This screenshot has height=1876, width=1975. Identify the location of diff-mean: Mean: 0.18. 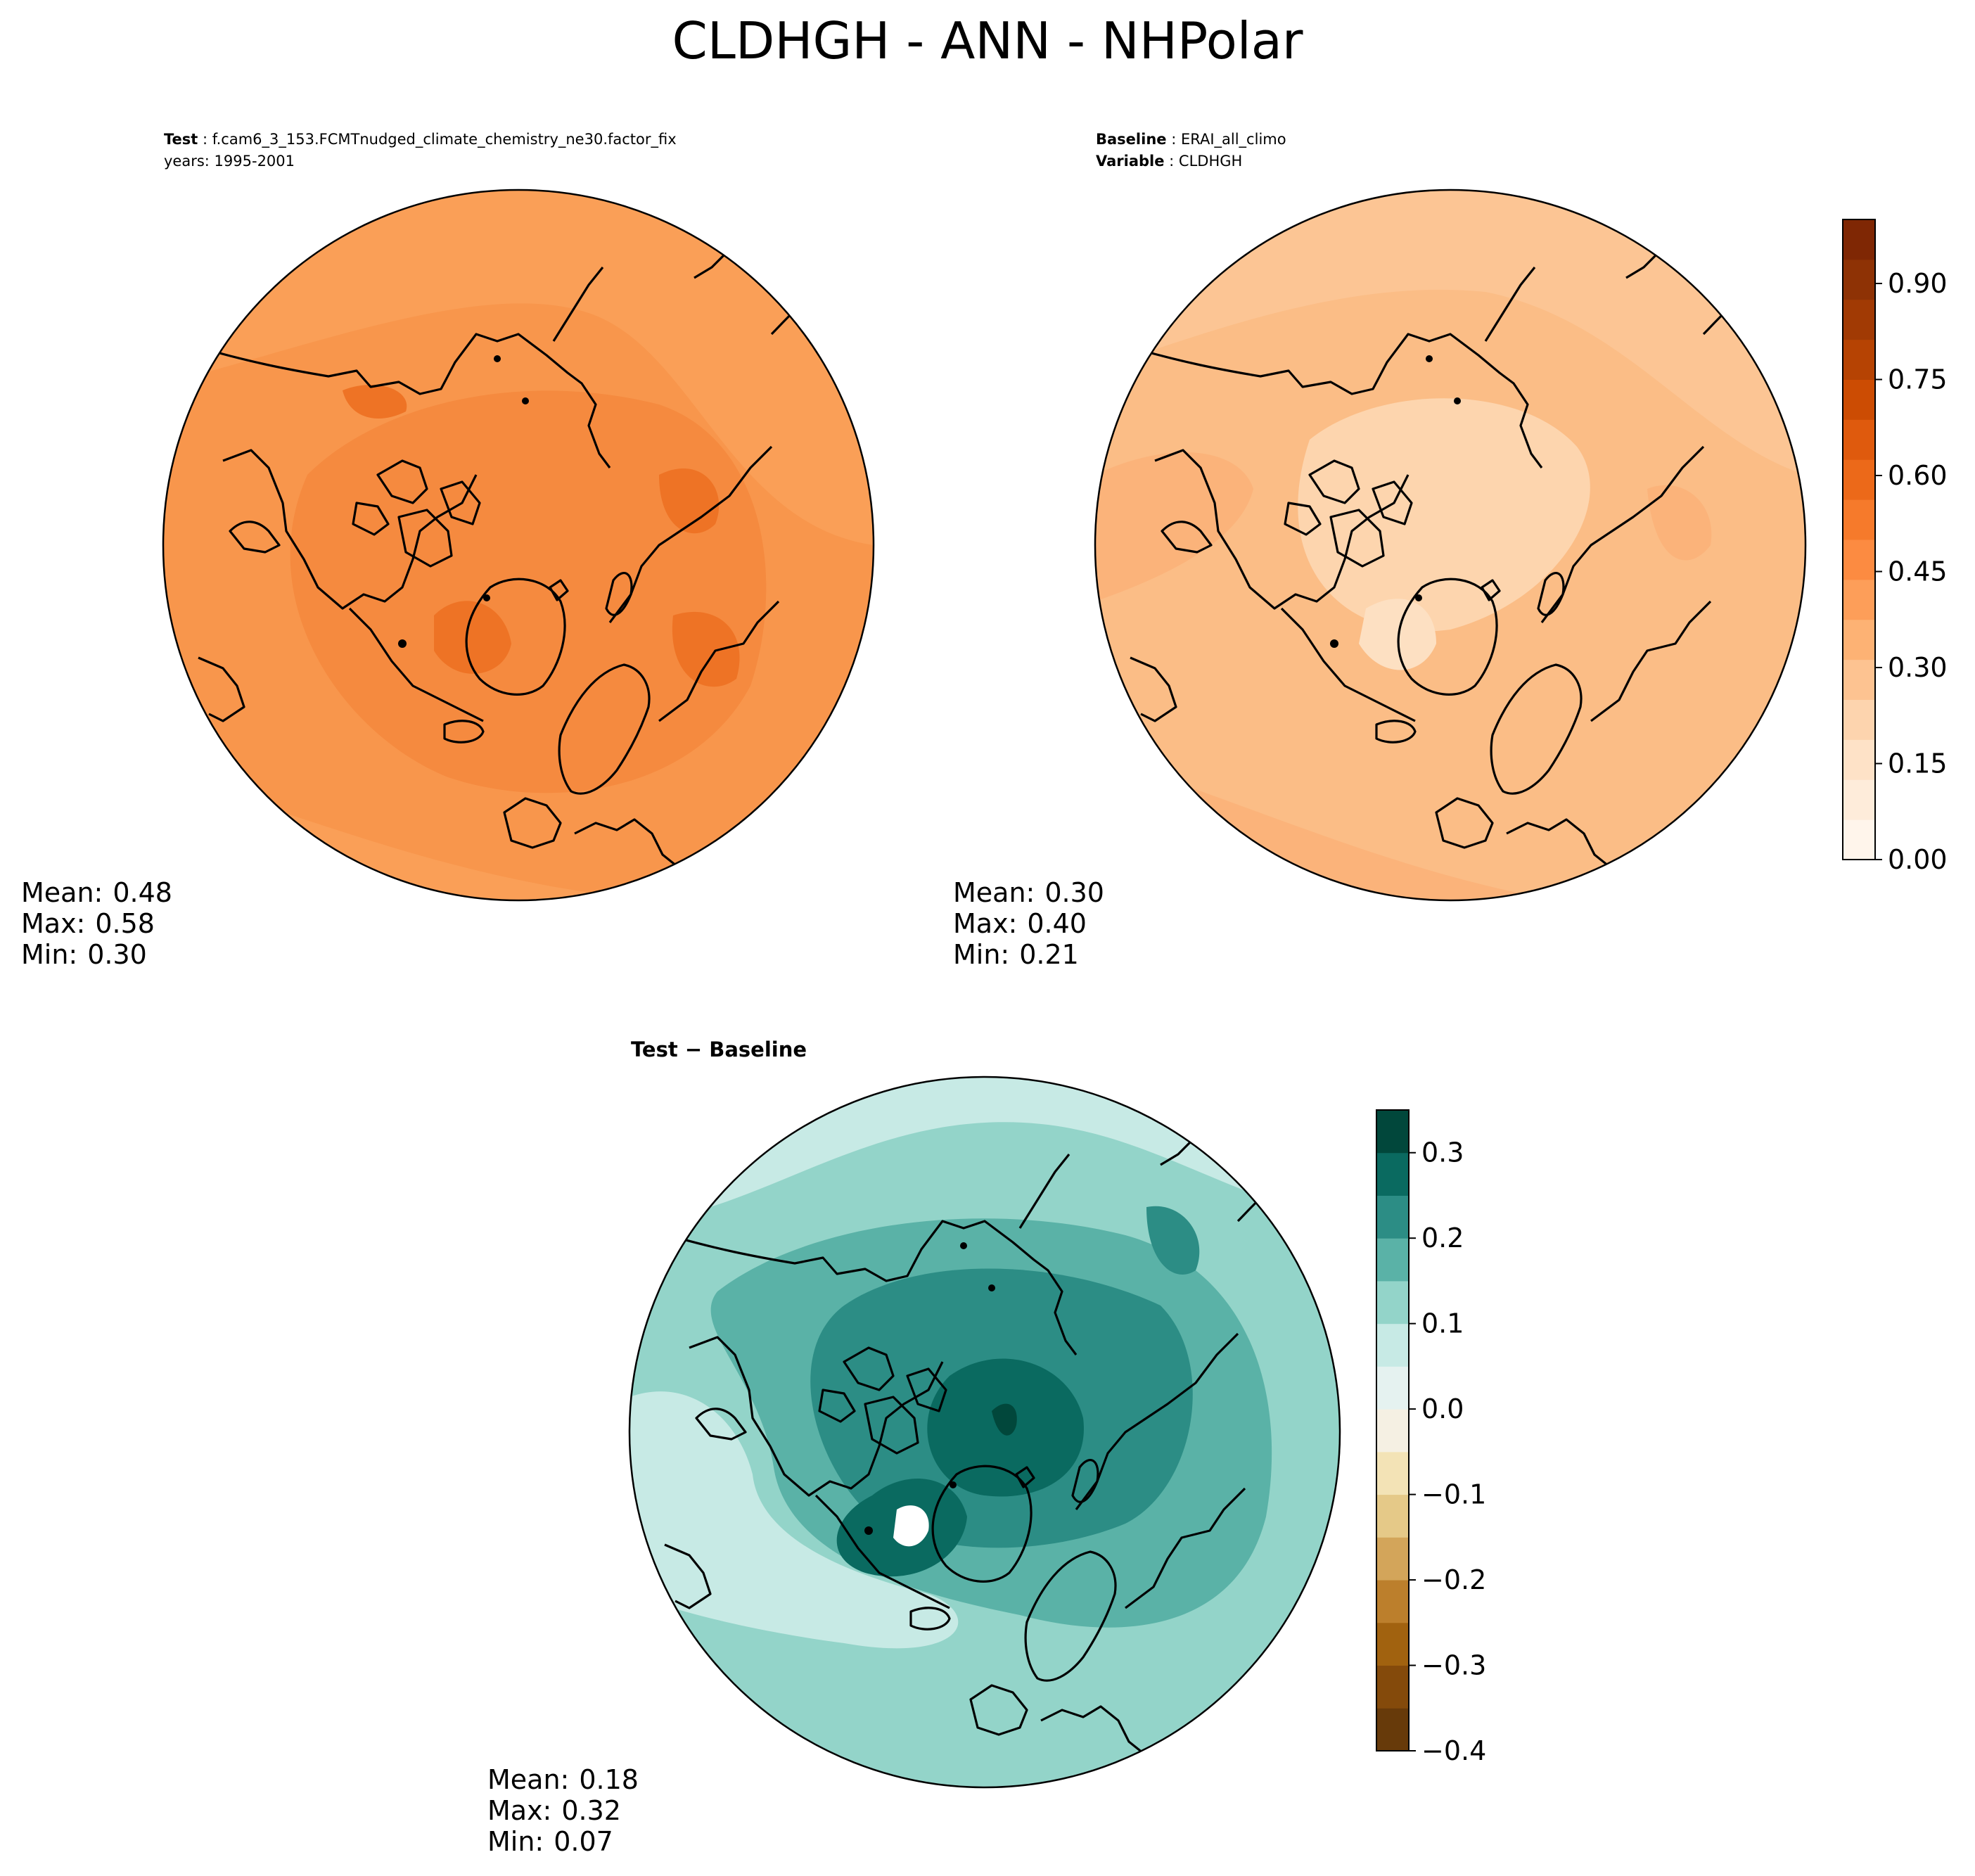
(563, 1779).